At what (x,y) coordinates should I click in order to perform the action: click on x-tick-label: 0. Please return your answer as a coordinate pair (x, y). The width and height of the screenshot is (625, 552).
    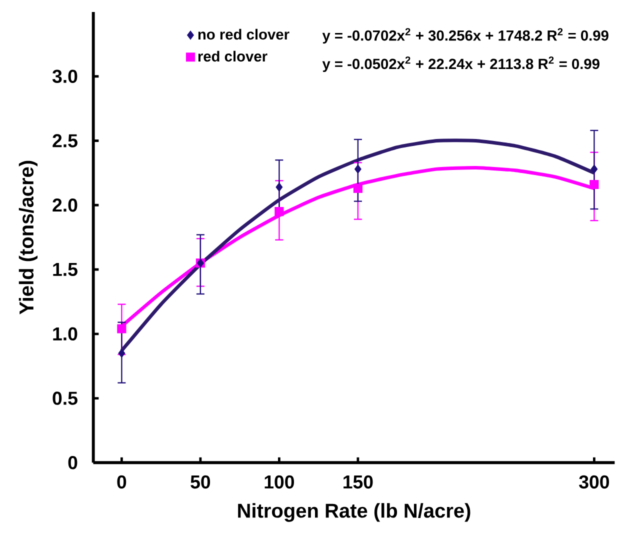
    Looking at the image, I should click on (121, 482).